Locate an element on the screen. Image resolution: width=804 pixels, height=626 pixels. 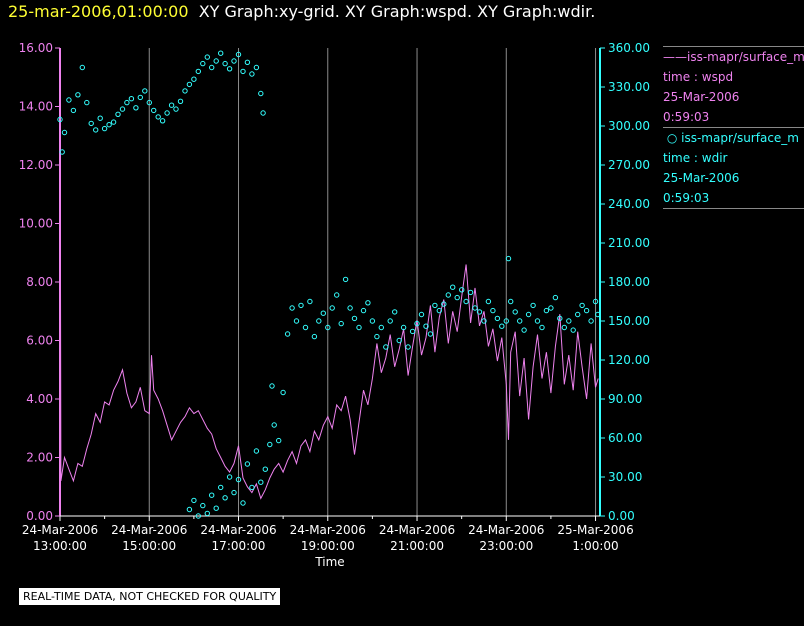
title-timestamp: 25-mar-2006,01:00:00 is located at coordinates (98, 11).